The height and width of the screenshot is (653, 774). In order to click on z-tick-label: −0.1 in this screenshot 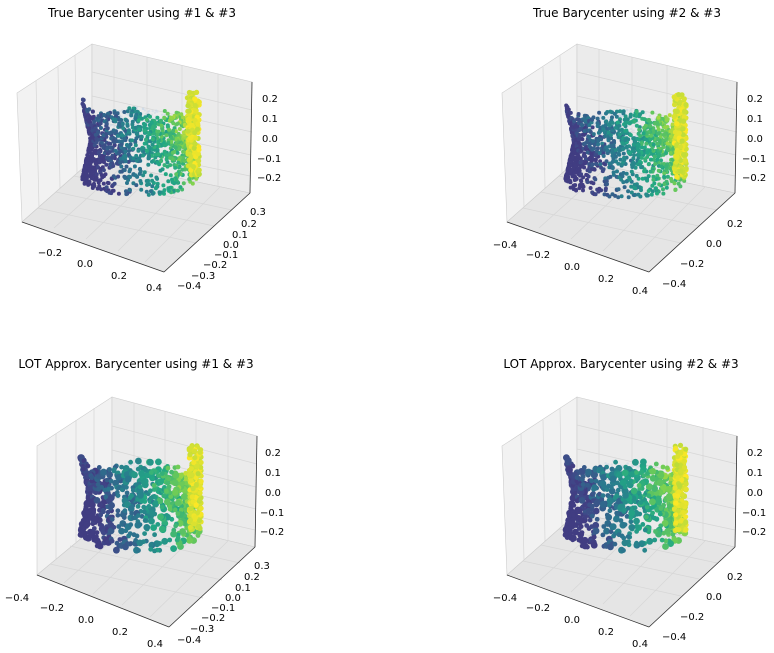, I will do `click(272, 513)`.